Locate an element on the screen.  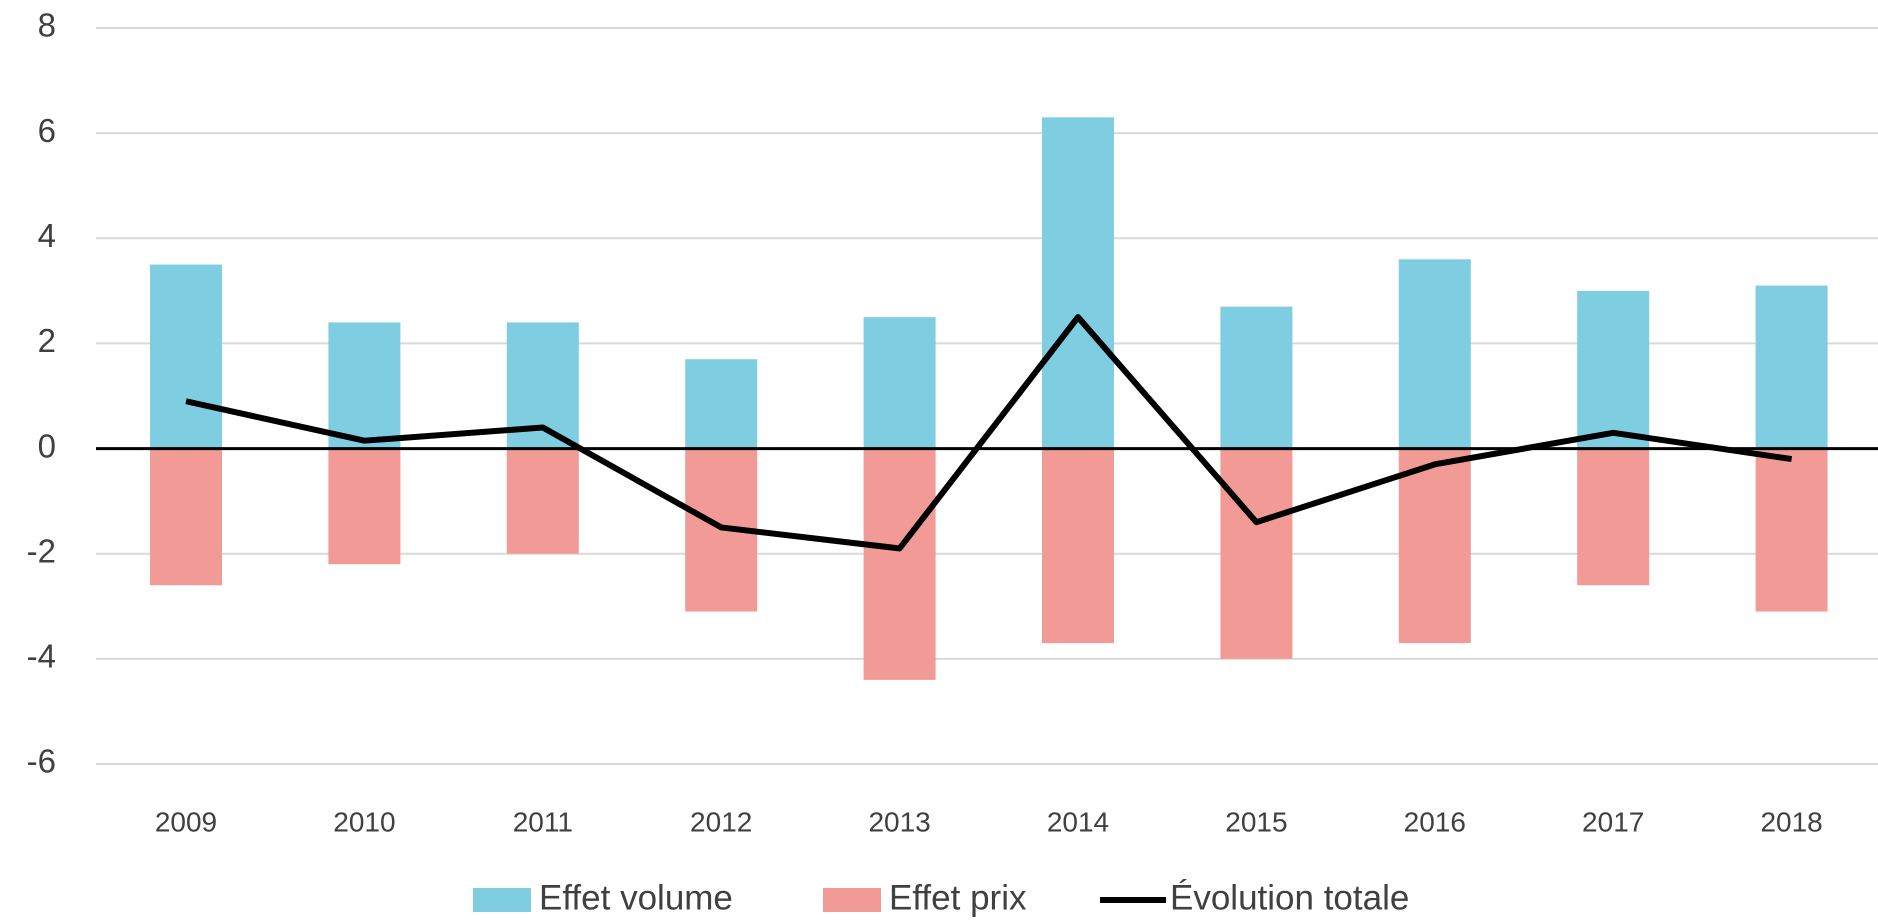
y-tick-label: -2 is located at coordinates (41, 550).